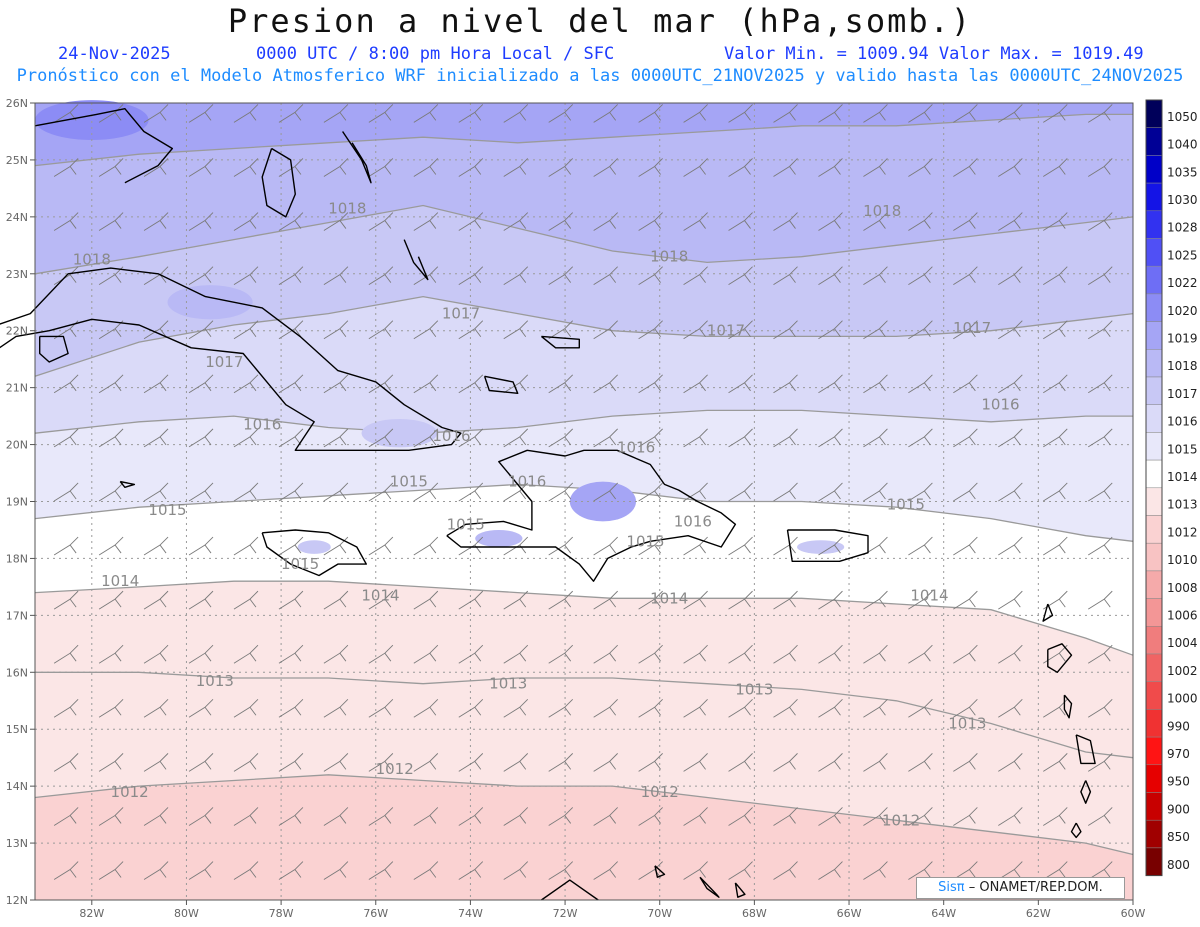 The width and height of the screenshot is (1200, 927). I want to click on coastline-hispaniola, so click(591, 515).